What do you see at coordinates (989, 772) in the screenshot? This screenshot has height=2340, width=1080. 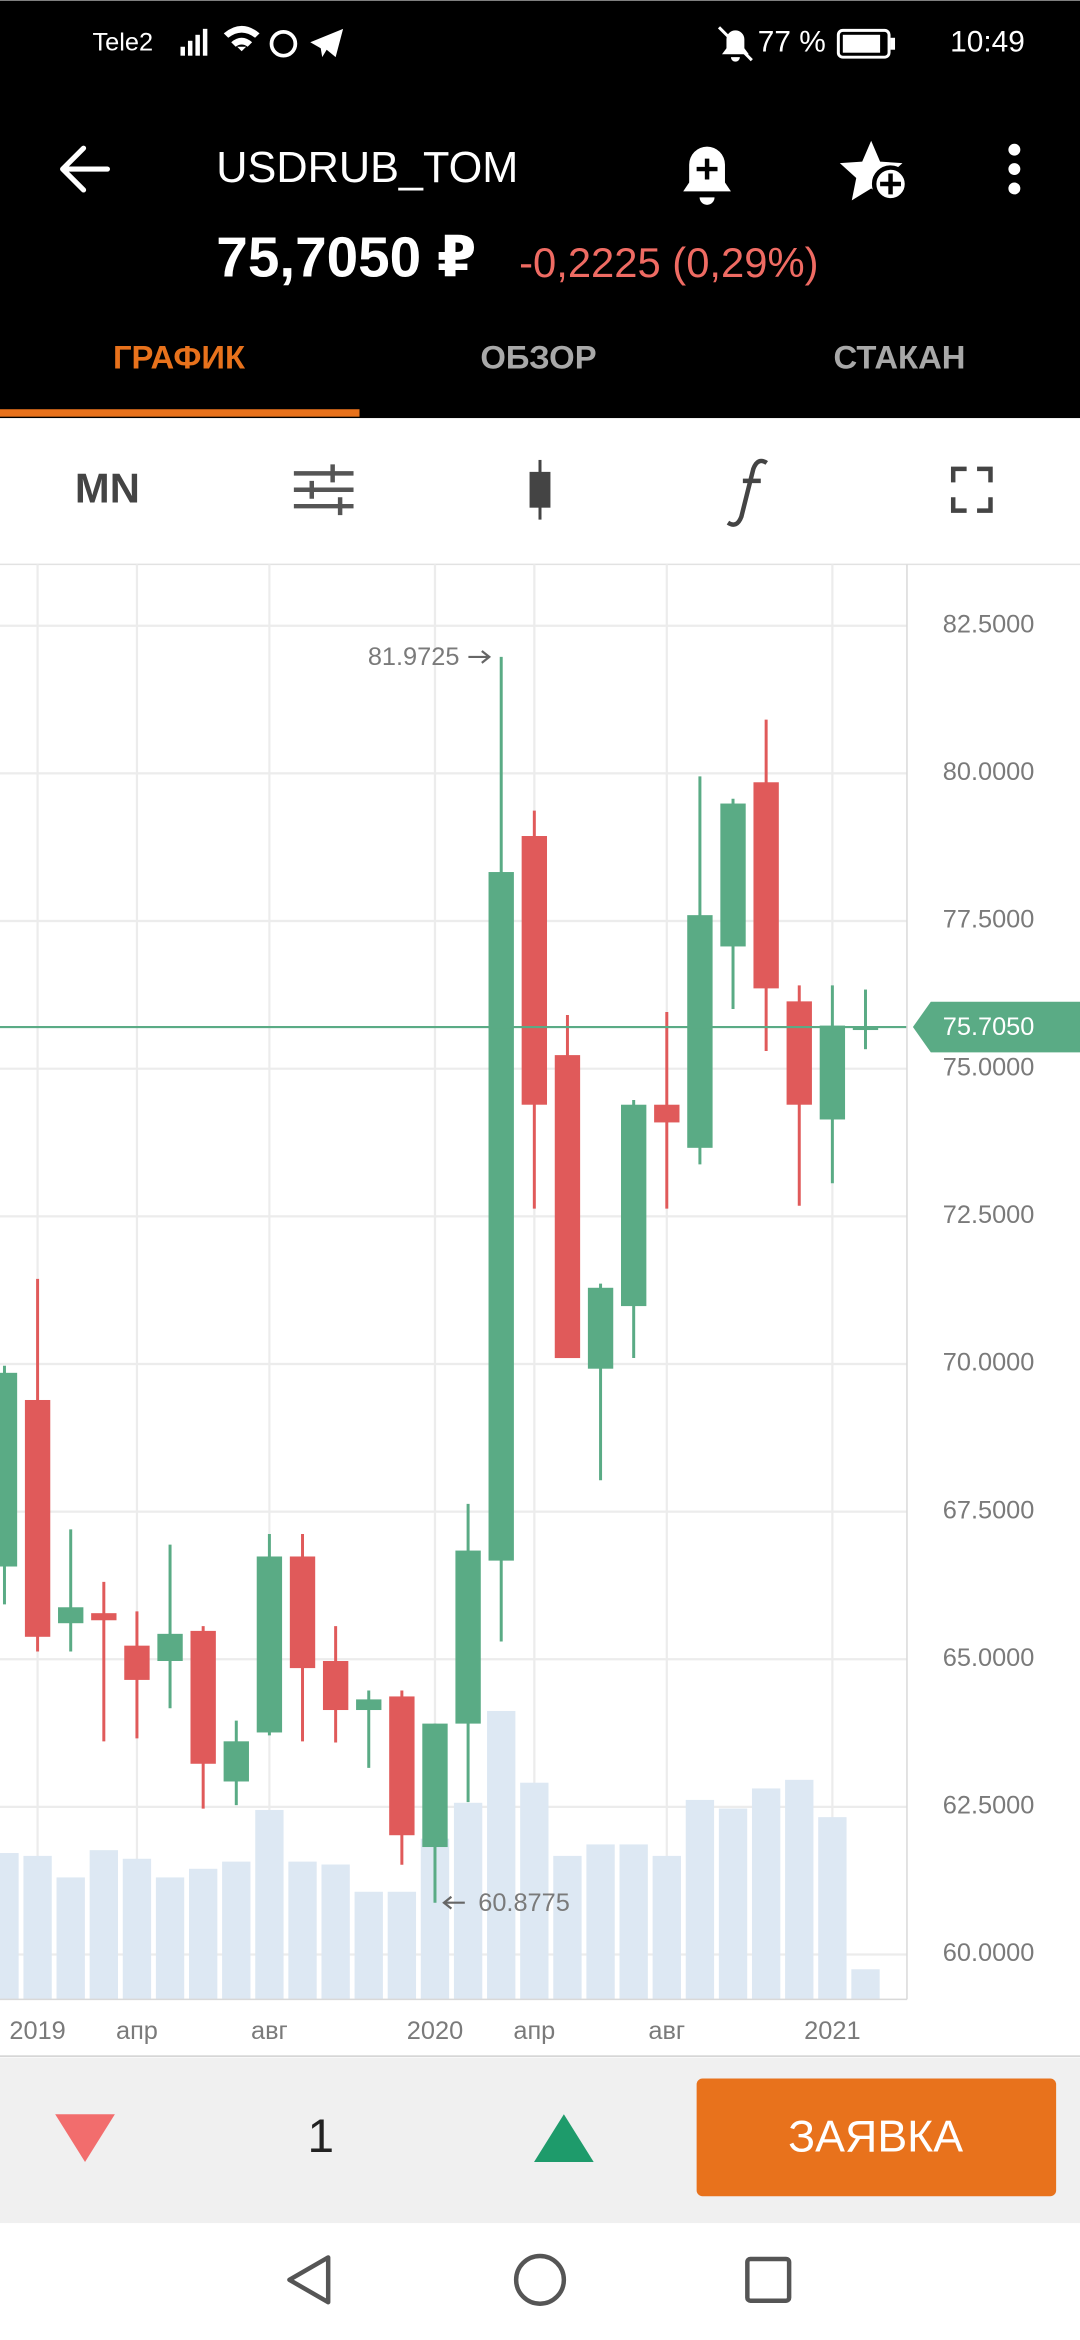 I see `y-tick-label: 80.0000` at bounding box center [989, 772].